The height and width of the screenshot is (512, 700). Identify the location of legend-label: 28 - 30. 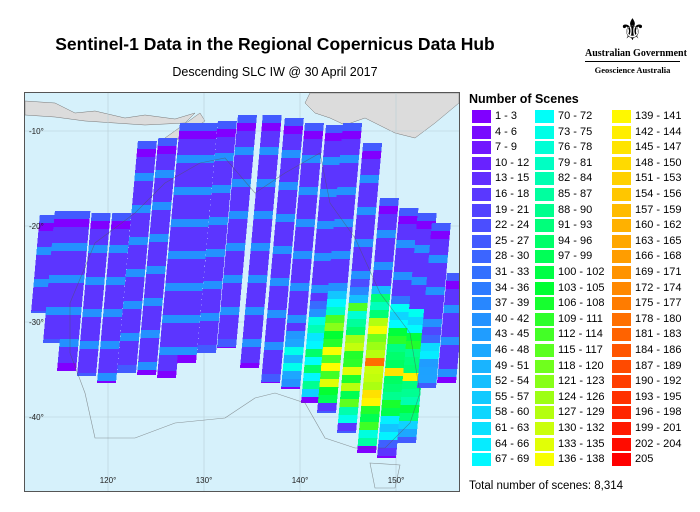
(512, 256).